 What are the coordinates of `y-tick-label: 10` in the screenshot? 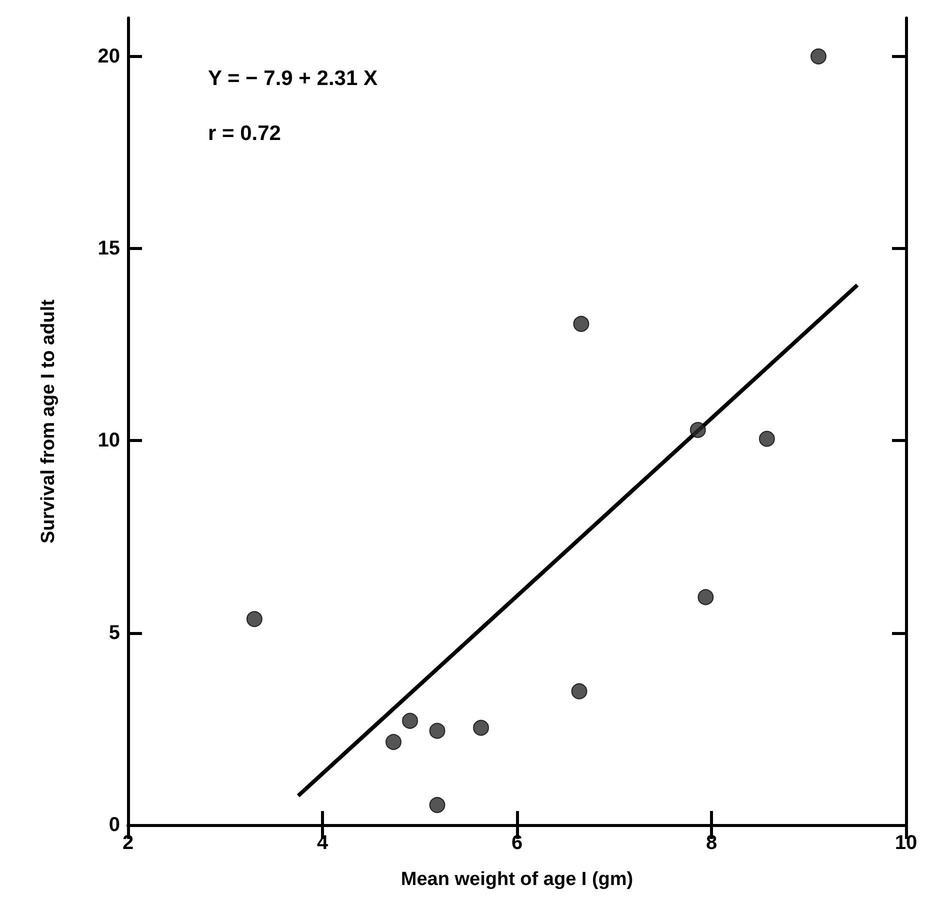 It's located at (109, 441).